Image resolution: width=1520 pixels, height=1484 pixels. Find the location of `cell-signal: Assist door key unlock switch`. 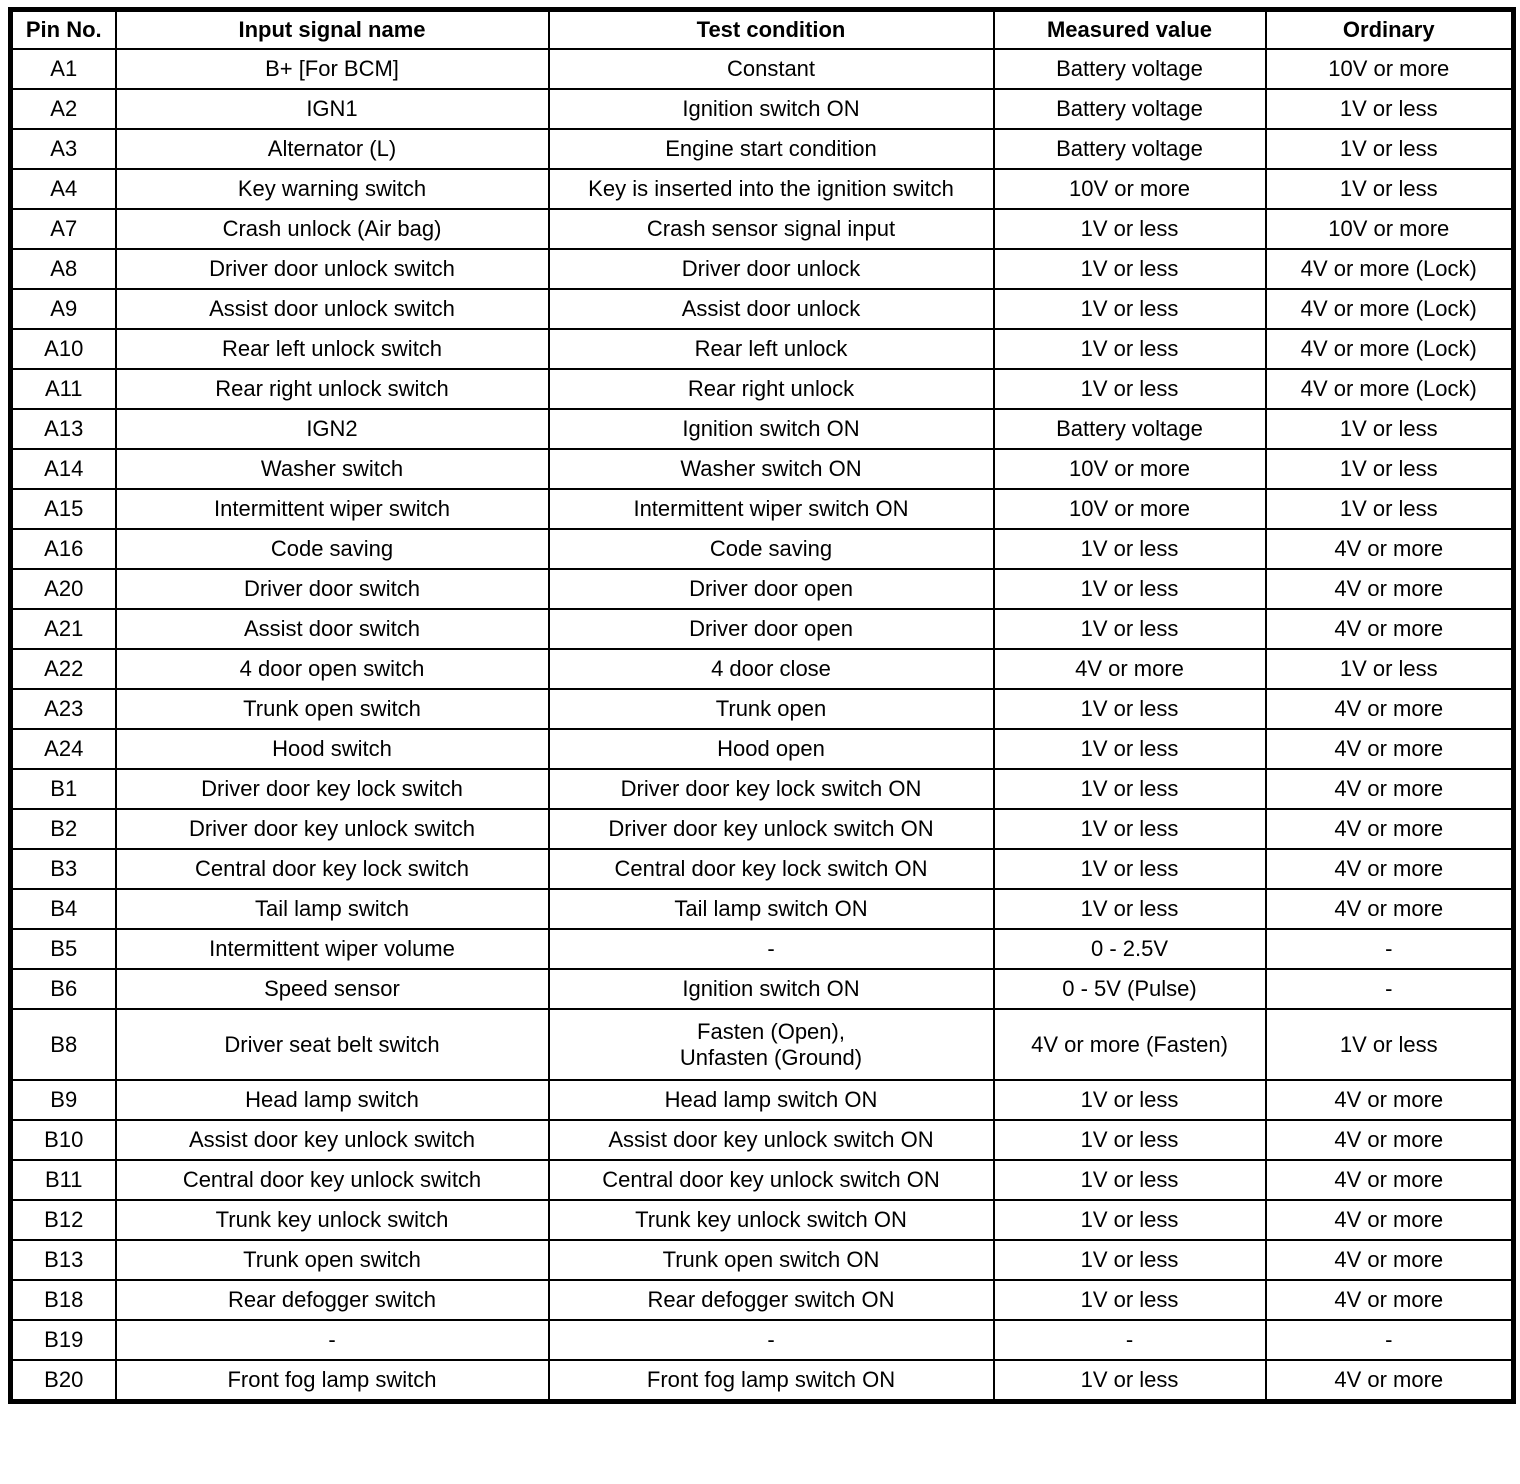

cell-signal: Assist door key unlock switch is located at coordinates (332, 1140).